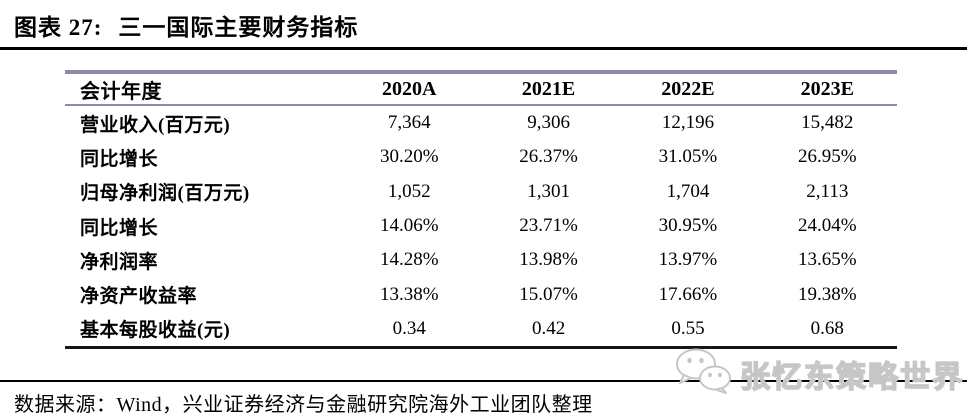 This screenshot has width=967, height=417. What do you see at coordinates (548, 191) in the screenshot?
I see `cell-value: 1,301` at bounding box center [548, 191].